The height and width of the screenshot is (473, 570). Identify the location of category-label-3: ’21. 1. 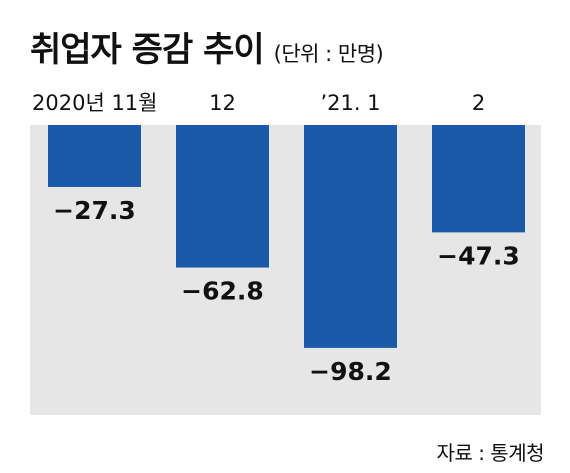
(350, 103).